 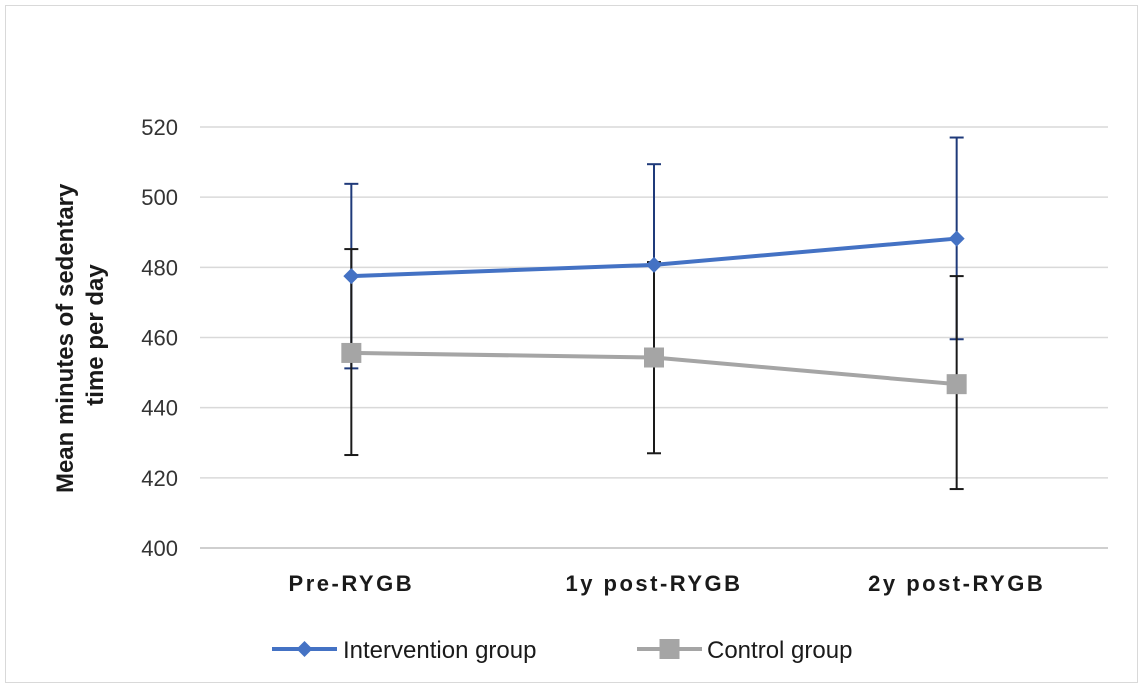 I want to click on y-axis-title: Mean minutes of sedentary time per day, so click(x=80, y=335).